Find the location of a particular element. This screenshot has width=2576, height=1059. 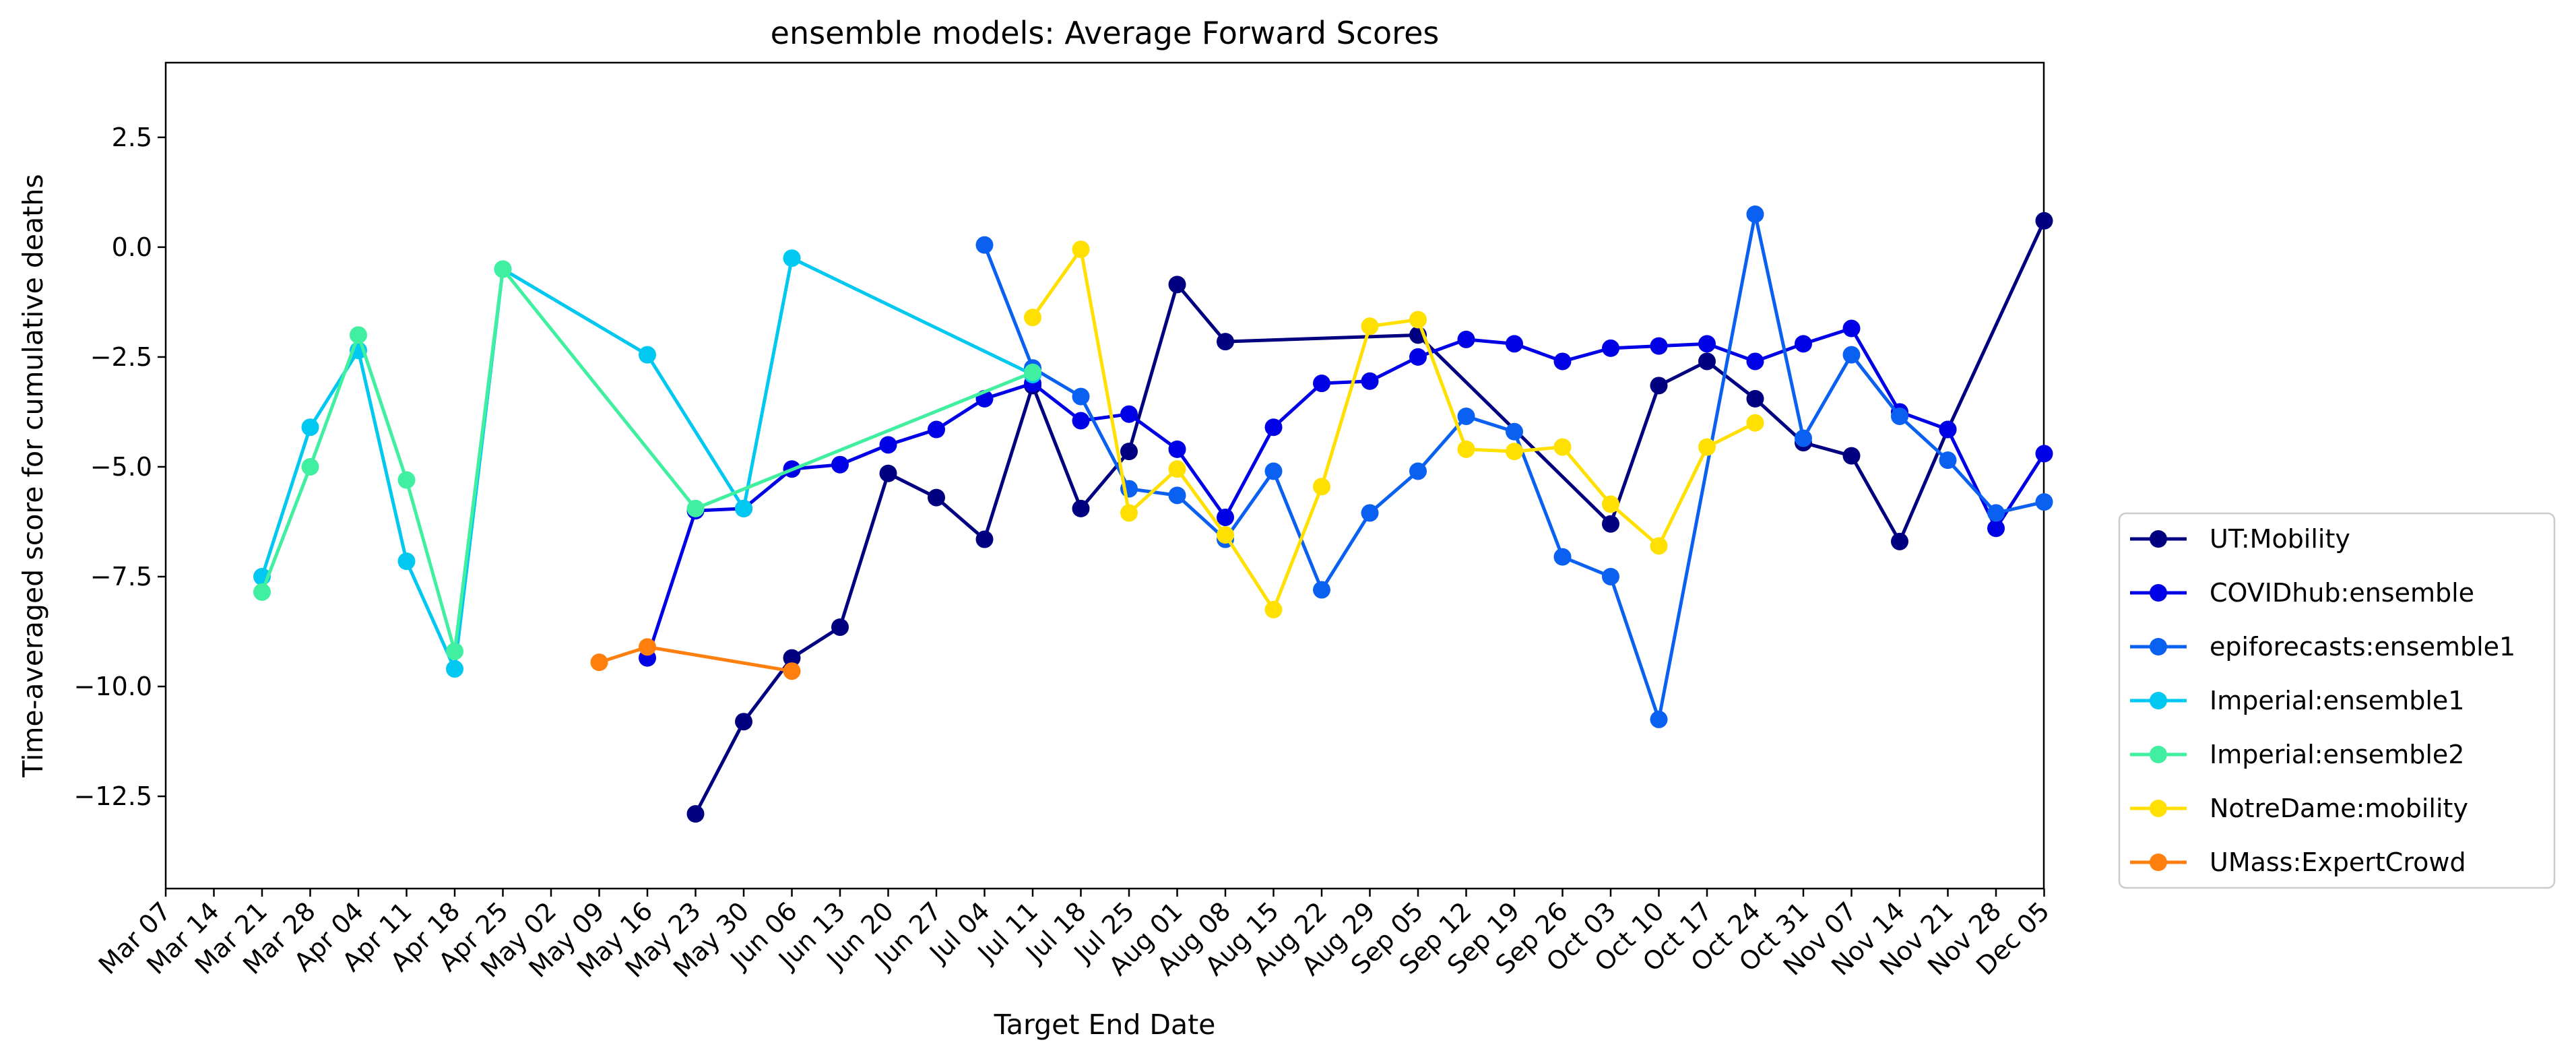

chart-title: ensemble models: Average Forward Scores is located at coordinates (1105, 33).